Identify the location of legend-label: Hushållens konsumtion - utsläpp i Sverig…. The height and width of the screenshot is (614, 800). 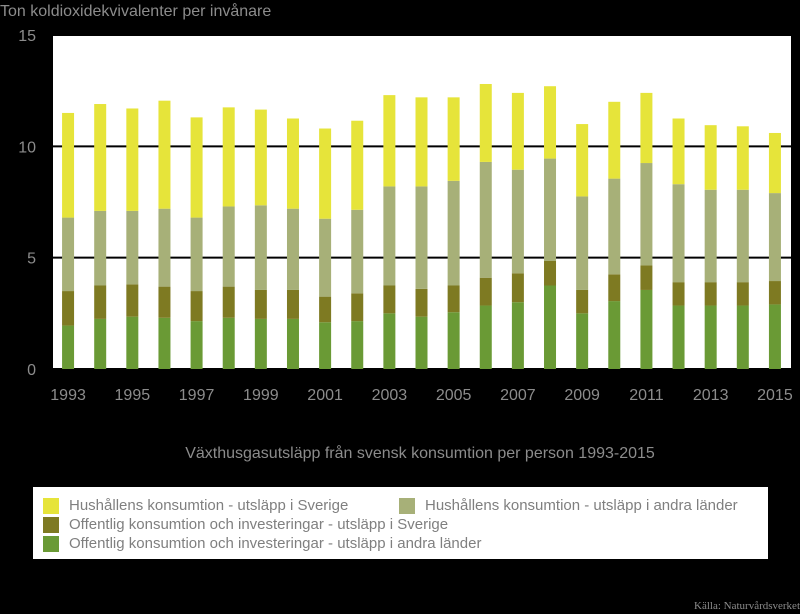
(209, 505).